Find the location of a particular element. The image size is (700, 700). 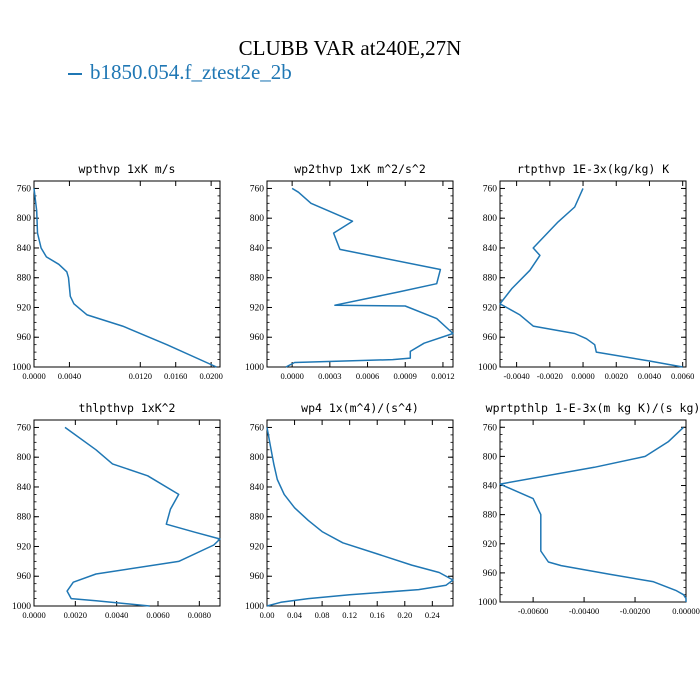

x-tick-label: -0.0040 is located at coordinates (516, 376).